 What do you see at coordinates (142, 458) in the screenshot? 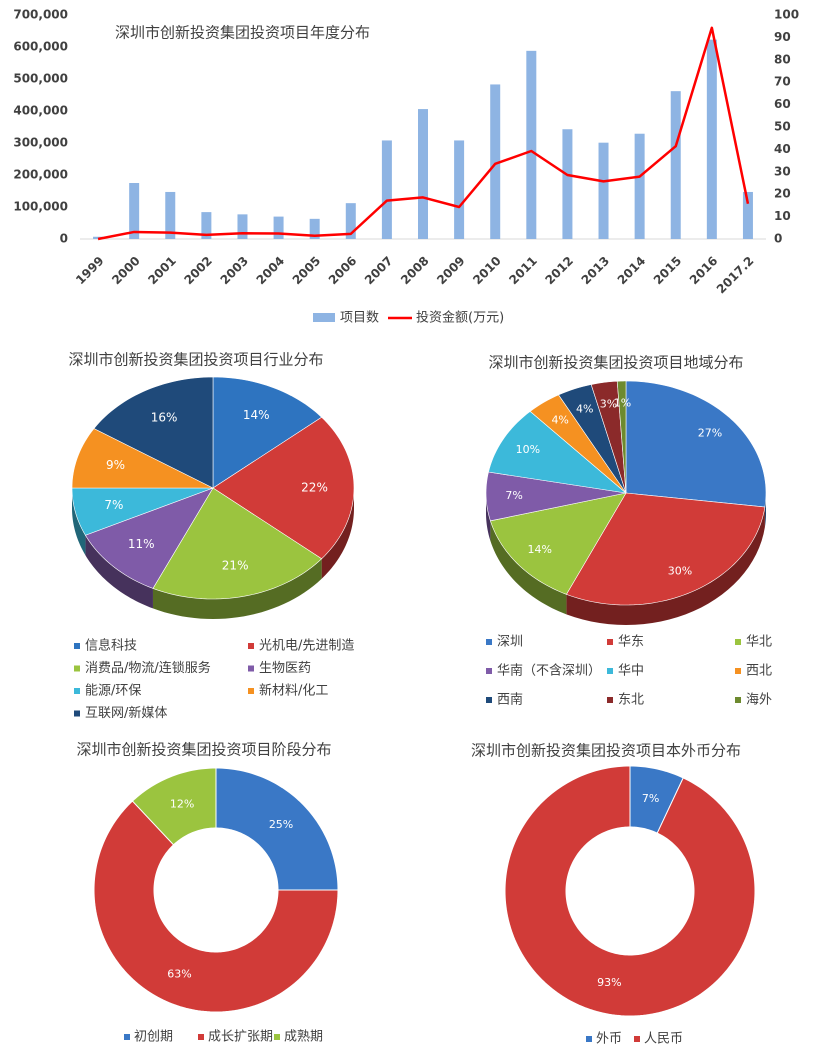
I see `slice-新材料/化工` at bounding box center [142, 458].